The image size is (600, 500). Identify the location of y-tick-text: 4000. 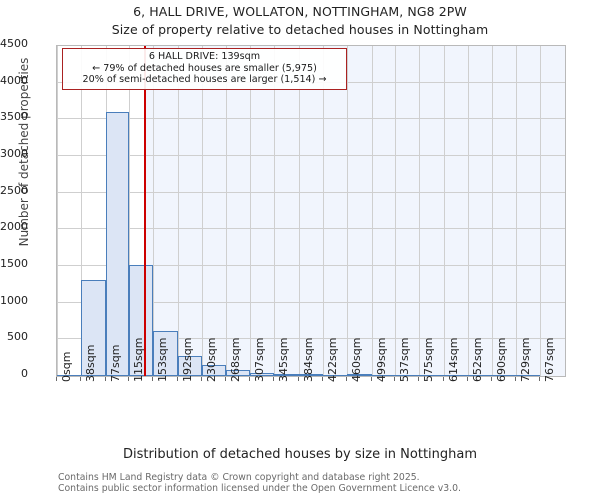
(14, 80).